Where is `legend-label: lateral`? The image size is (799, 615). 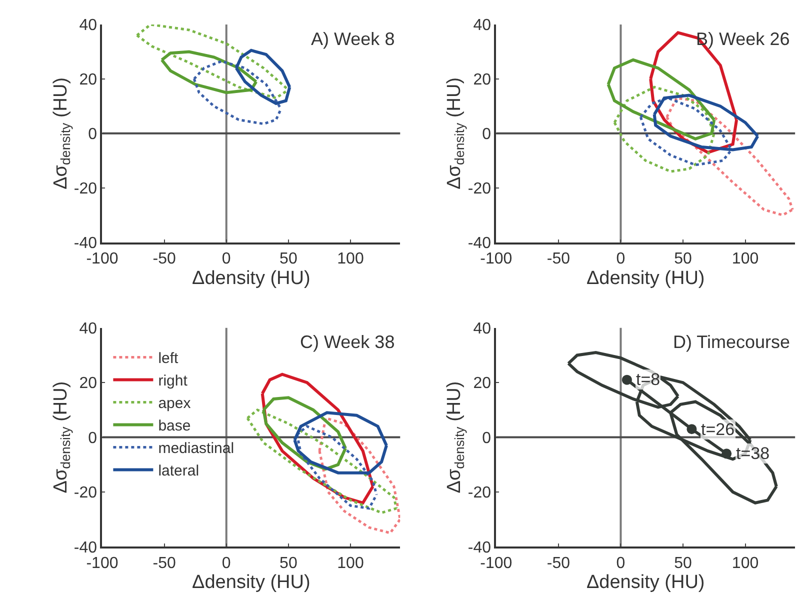
legend-label: lateral is located at coordinates (179, 471).